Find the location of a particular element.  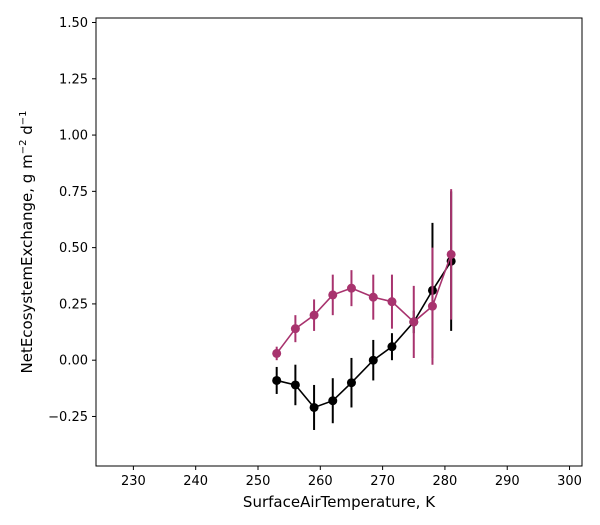

x-tick-label: 240 is located at coordinates (195, 481).